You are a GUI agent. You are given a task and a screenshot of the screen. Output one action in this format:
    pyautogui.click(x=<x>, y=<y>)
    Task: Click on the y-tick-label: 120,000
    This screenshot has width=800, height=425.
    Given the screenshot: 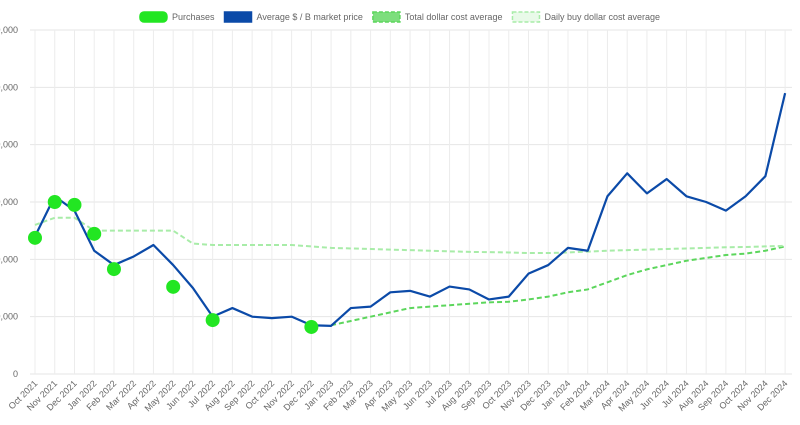 What is the action you would take?
    pyautogui.click(x=9, y=30)
    